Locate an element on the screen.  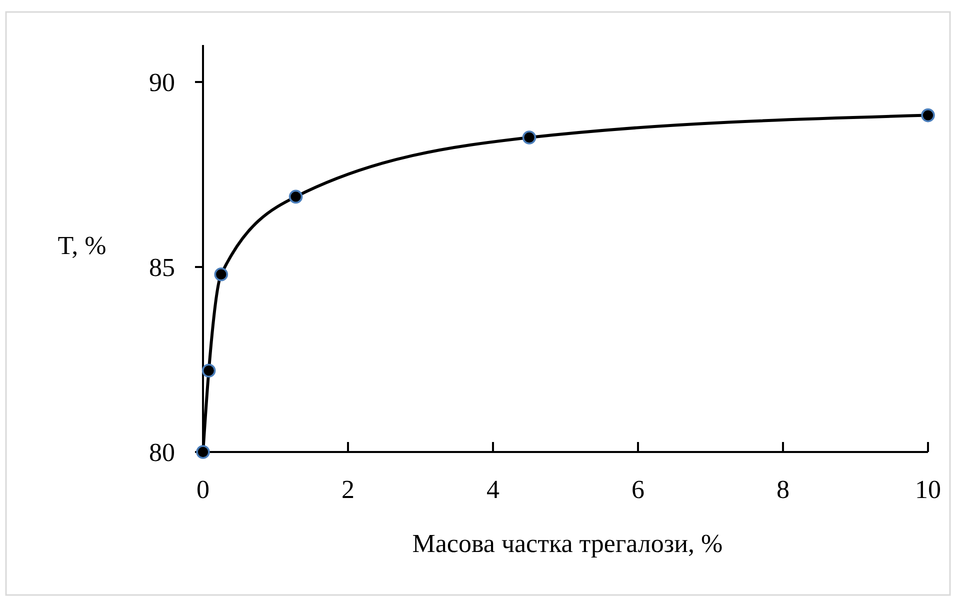
y-tick-label: 85 is located at coordinates (162, 267).